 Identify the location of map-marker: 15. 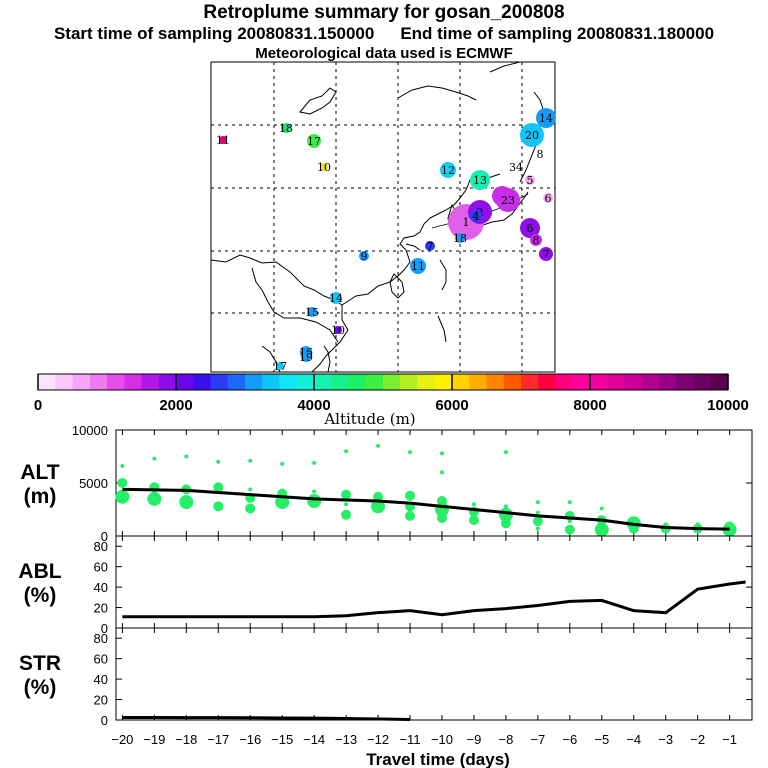
(312, 312).